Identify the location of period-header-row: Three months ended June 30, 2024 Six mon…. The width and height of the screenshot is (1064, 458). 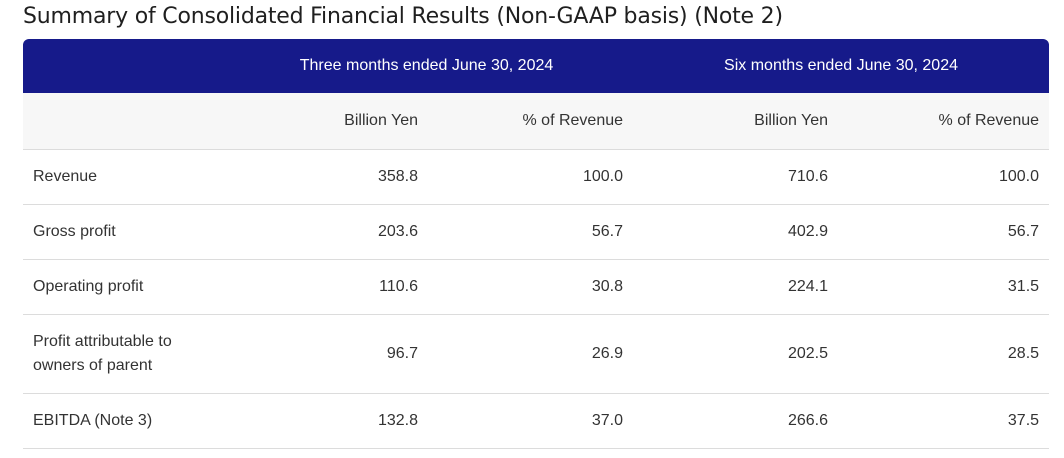
(536, 66).